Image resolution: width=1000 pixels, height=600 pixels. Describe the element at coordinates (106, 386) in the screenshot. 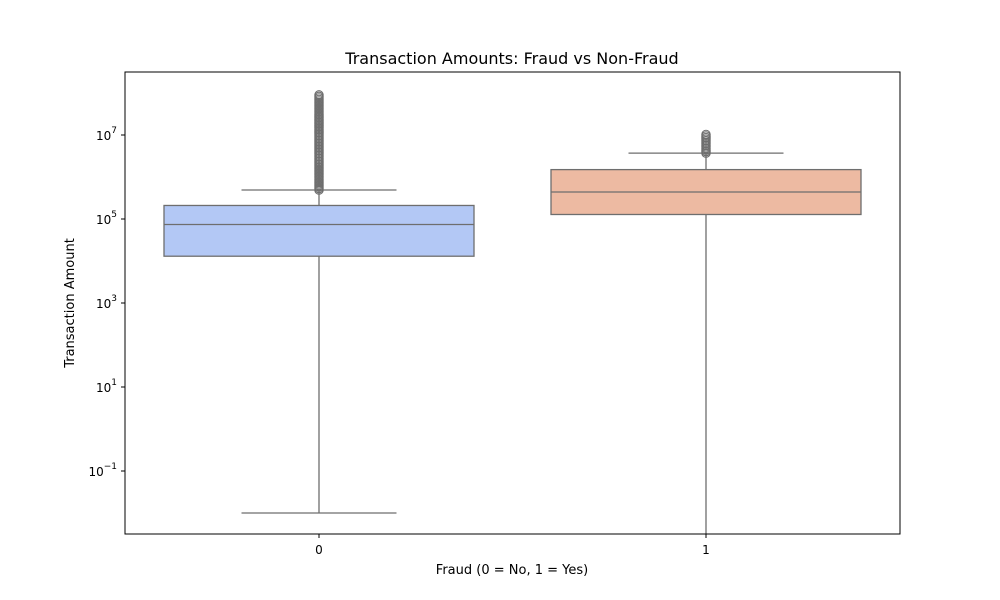

I see `y-tick-label: 10¹` at that location.